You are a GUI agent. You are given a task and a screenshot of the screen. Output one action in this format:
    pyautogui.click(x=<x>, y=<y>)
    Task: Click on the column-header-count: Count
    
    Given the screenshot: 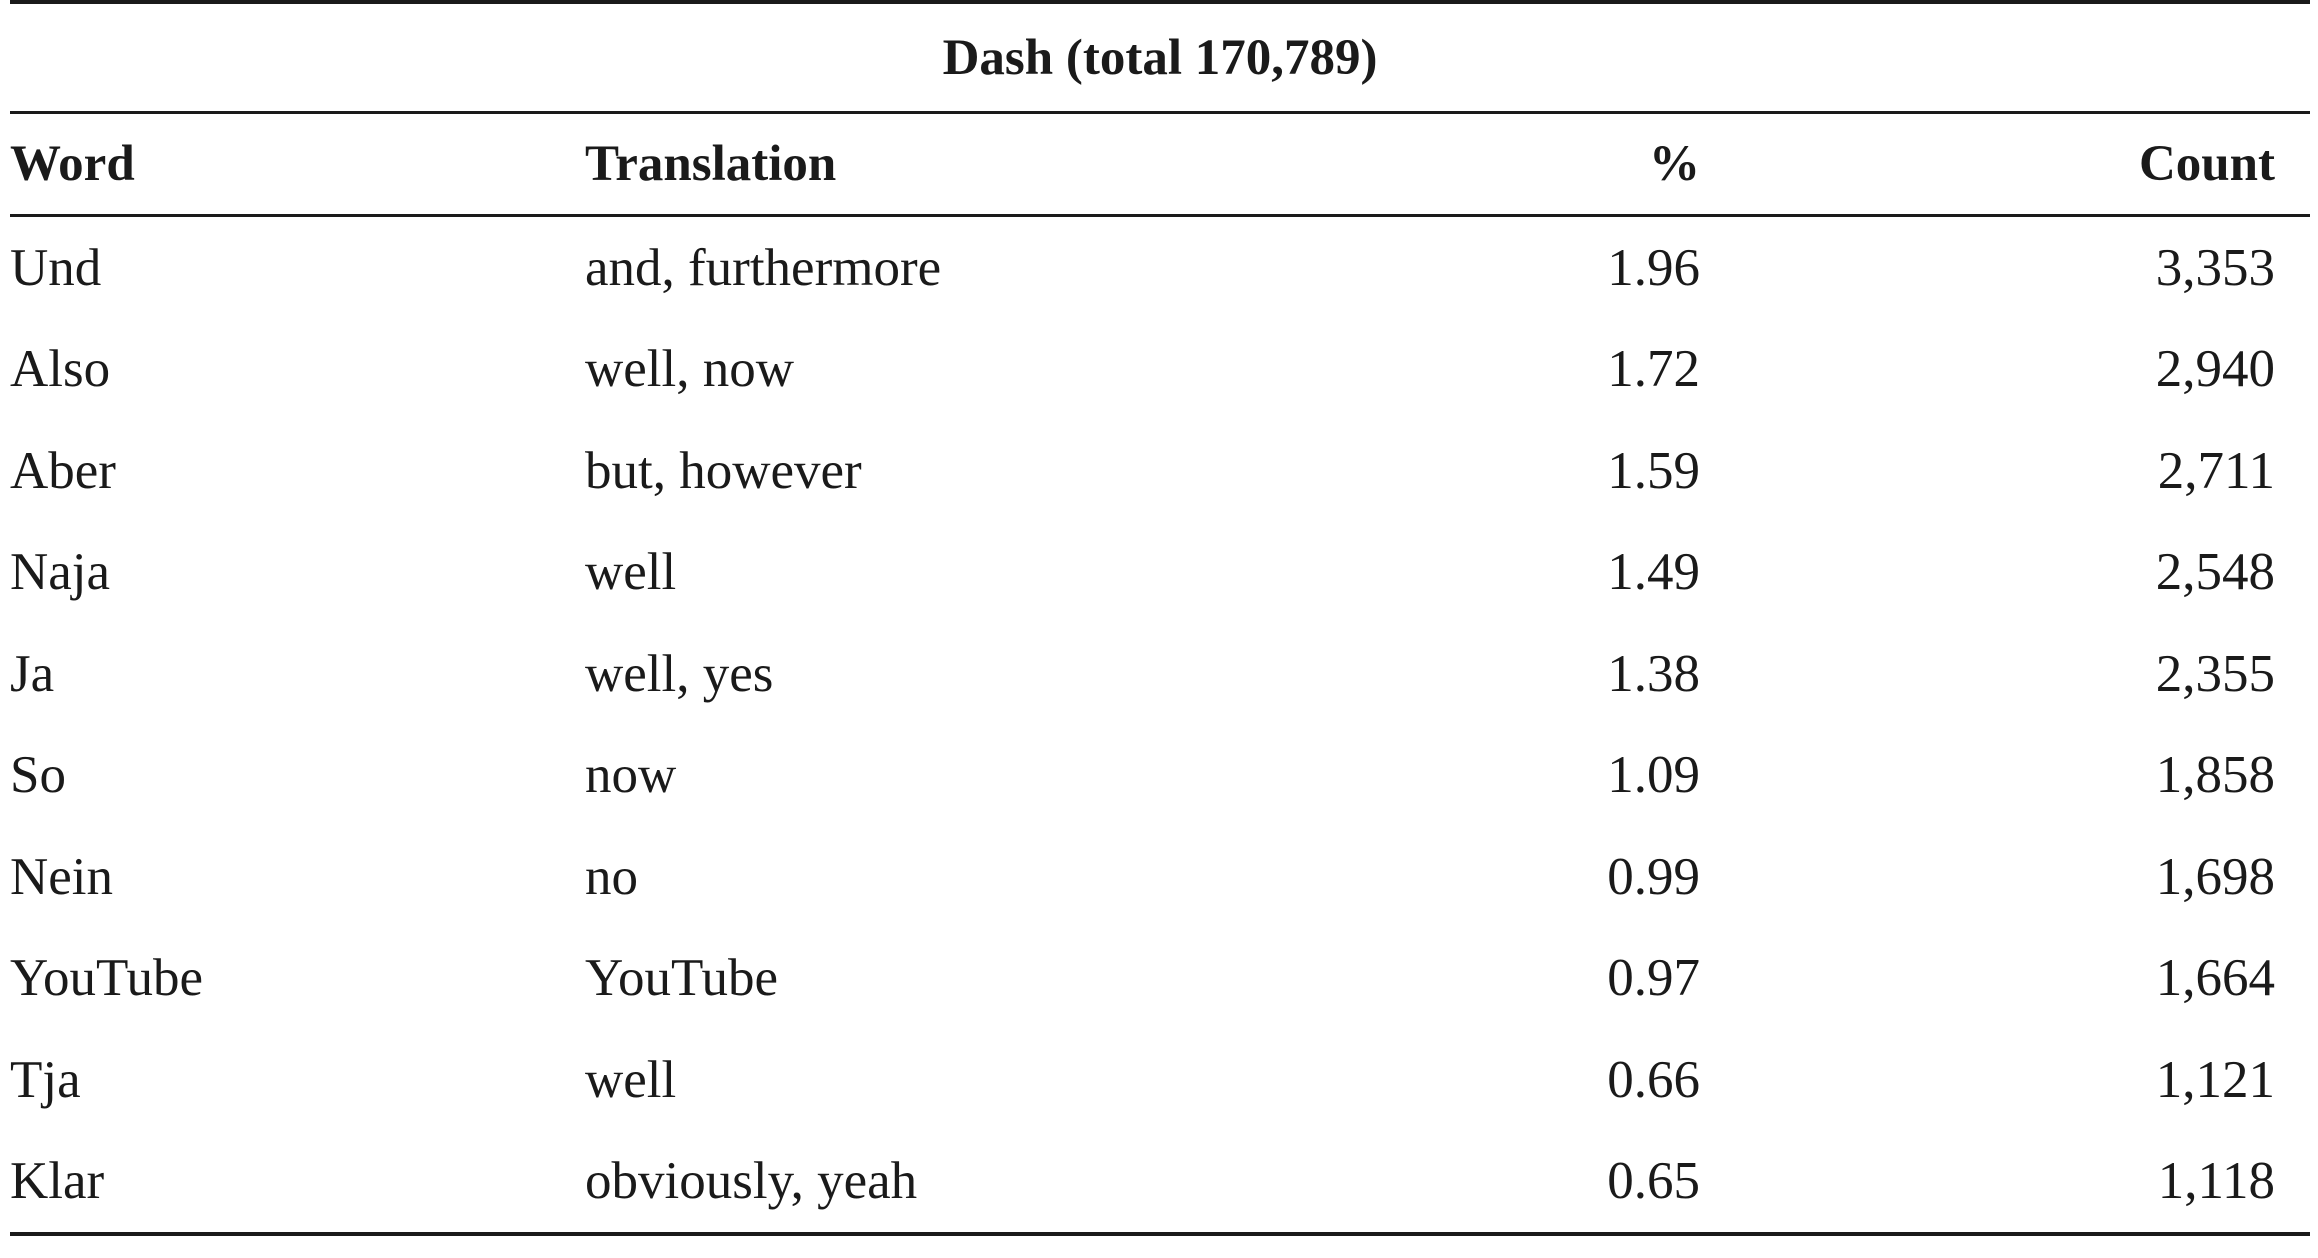 What is the action you would take?
    pyautogui.click(x=1987, y=164)
    